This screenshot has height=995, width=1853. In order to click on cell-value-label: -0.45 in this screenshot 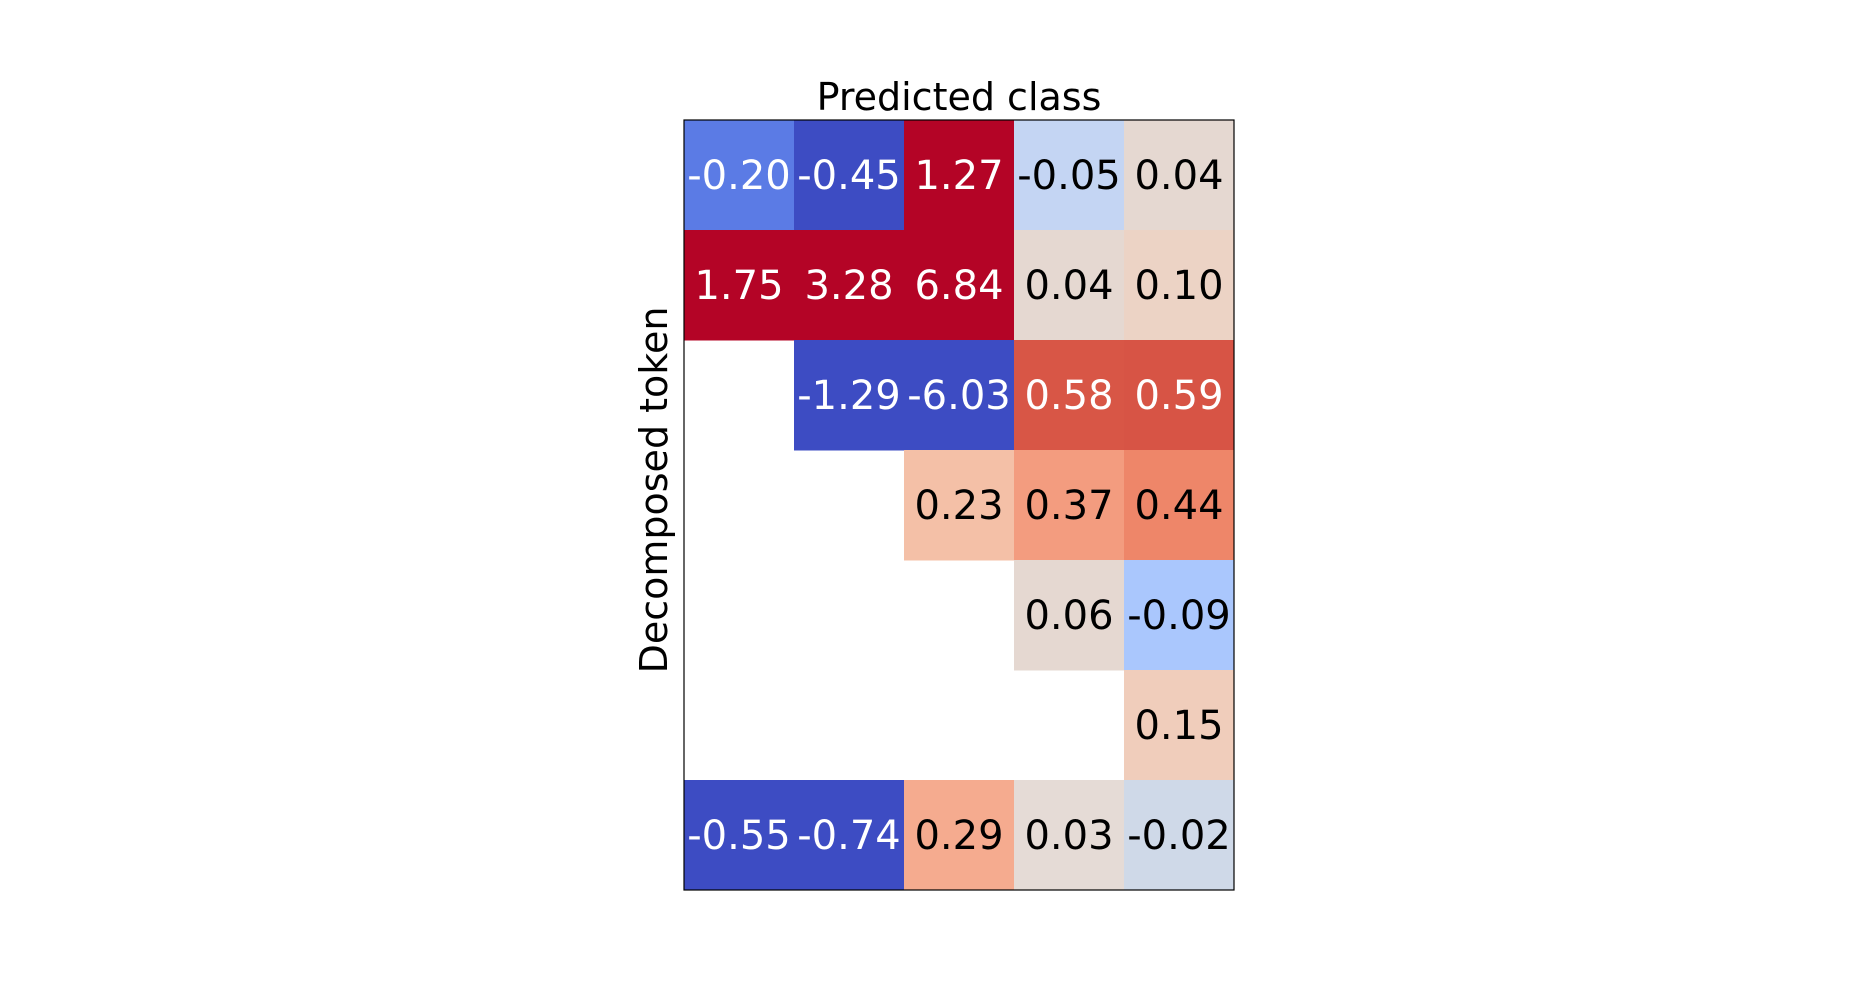, I will do `click(849, 176)`.